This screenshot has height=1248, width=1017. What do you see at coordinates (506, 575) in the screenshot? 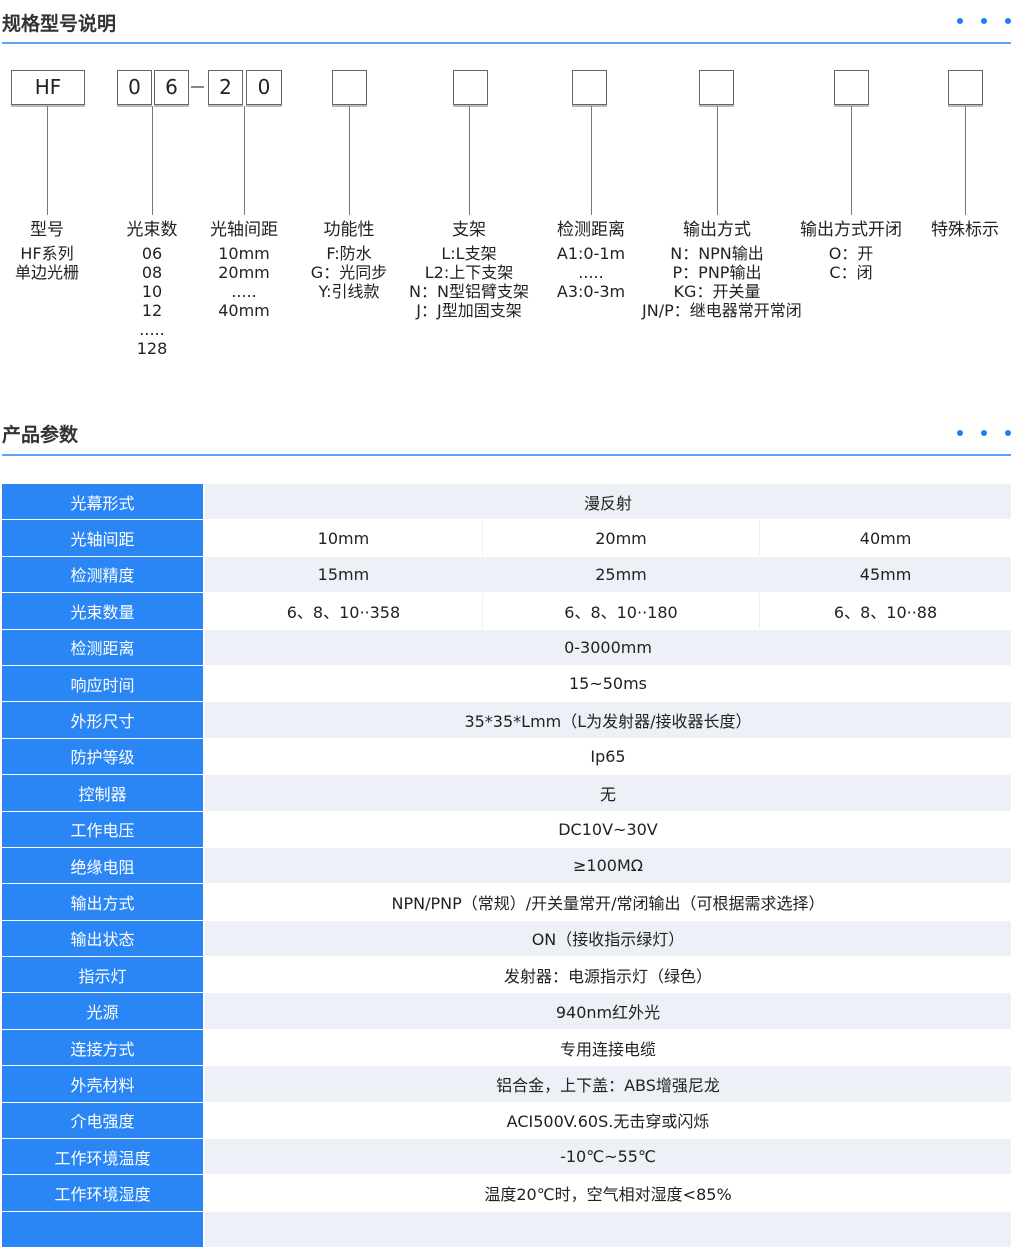
I see `table-row: 检测精度 15mm 25mm 45mm` at bounding box center [506, 575].